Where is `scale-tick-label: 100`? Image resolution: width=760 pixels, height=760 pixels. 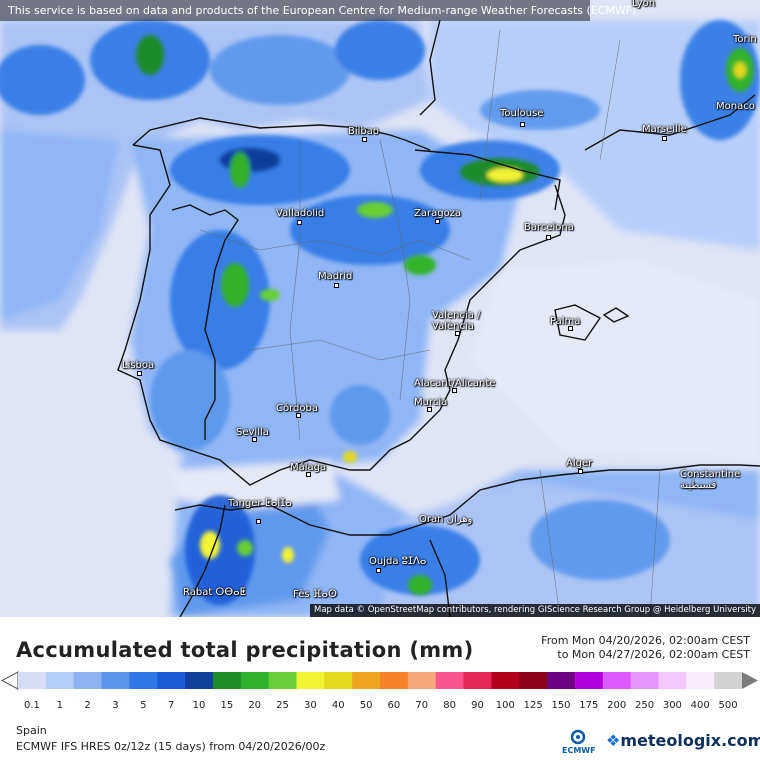 scale-tick-label: 100 is located at coordinates (505, 705).